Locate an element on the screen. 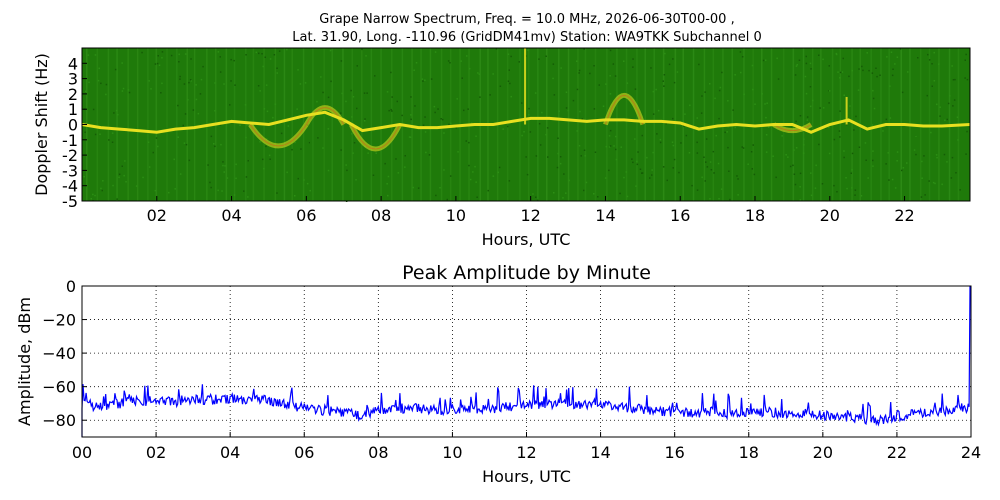 This screenshot has height=500, width=1000. amplitude-x-tick-label: 04 is located at coordinates (230, 452).